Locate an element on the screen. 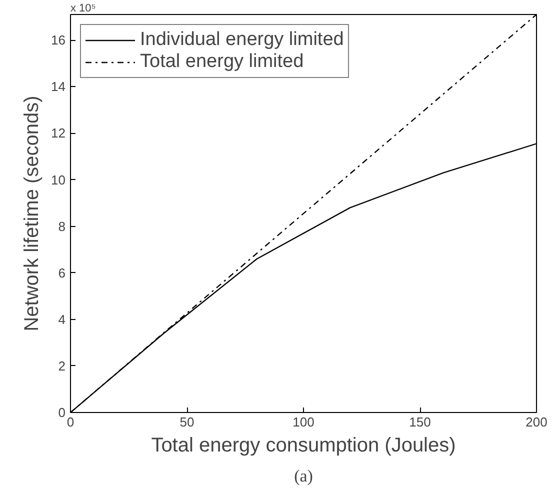  x-axis-title: Total energy consumption (Joules) is located at coordinates (303, 445).